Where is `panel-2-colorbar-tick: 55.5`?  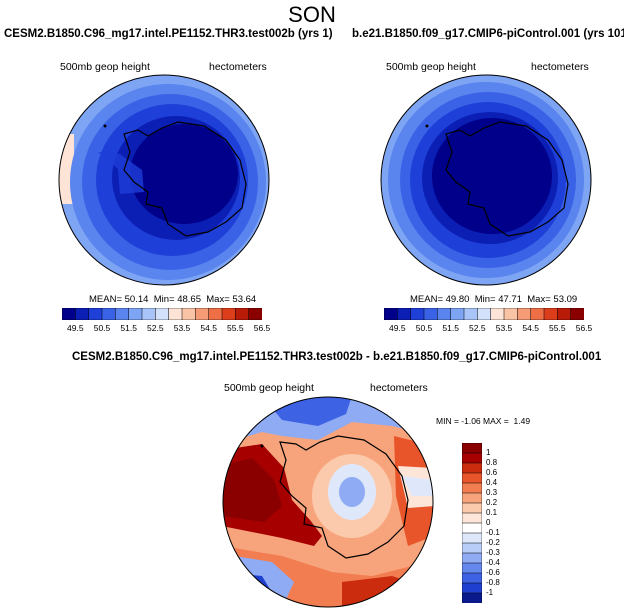
panel-2-colorbar-tick: 55.5 is located at coordinates (557, 328).